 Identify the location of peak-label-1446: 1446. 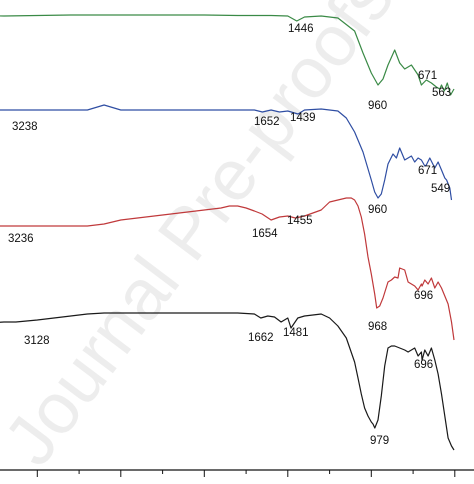
(301, 29).